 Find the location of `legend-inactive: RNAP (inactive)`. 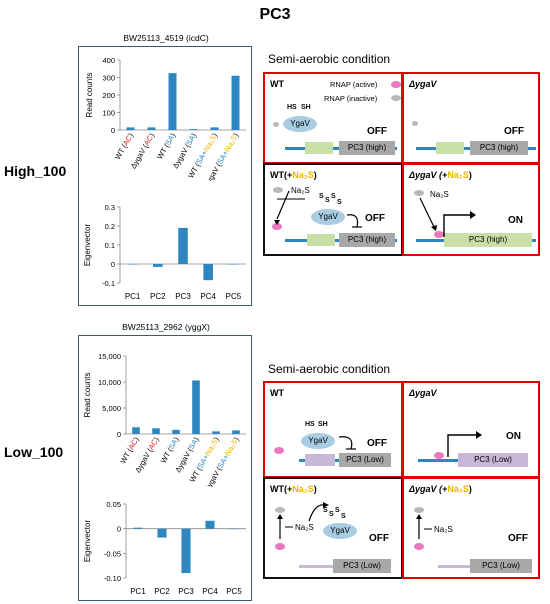

legend-inactive: RNAP (inactive) is located at coordinates (351, 98).